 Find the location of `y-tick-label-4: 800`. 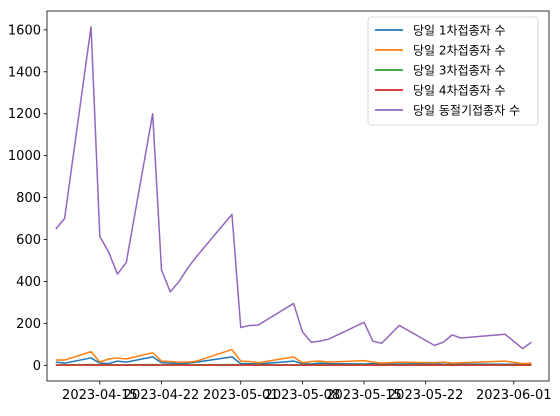

y-tick-label-4: 800 is located at coordinates (28, 198).